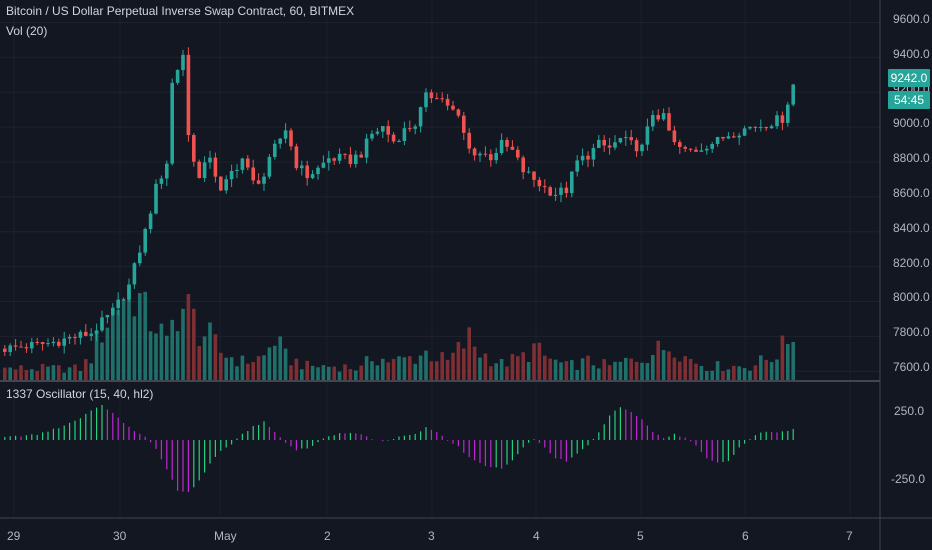 This screenshot has width=932, height=550. What do you see at coordinates (908, 445) in the screenshot?
I see `oscillator-axis: 250.0 -250.0` at bounding box center [908, 445].